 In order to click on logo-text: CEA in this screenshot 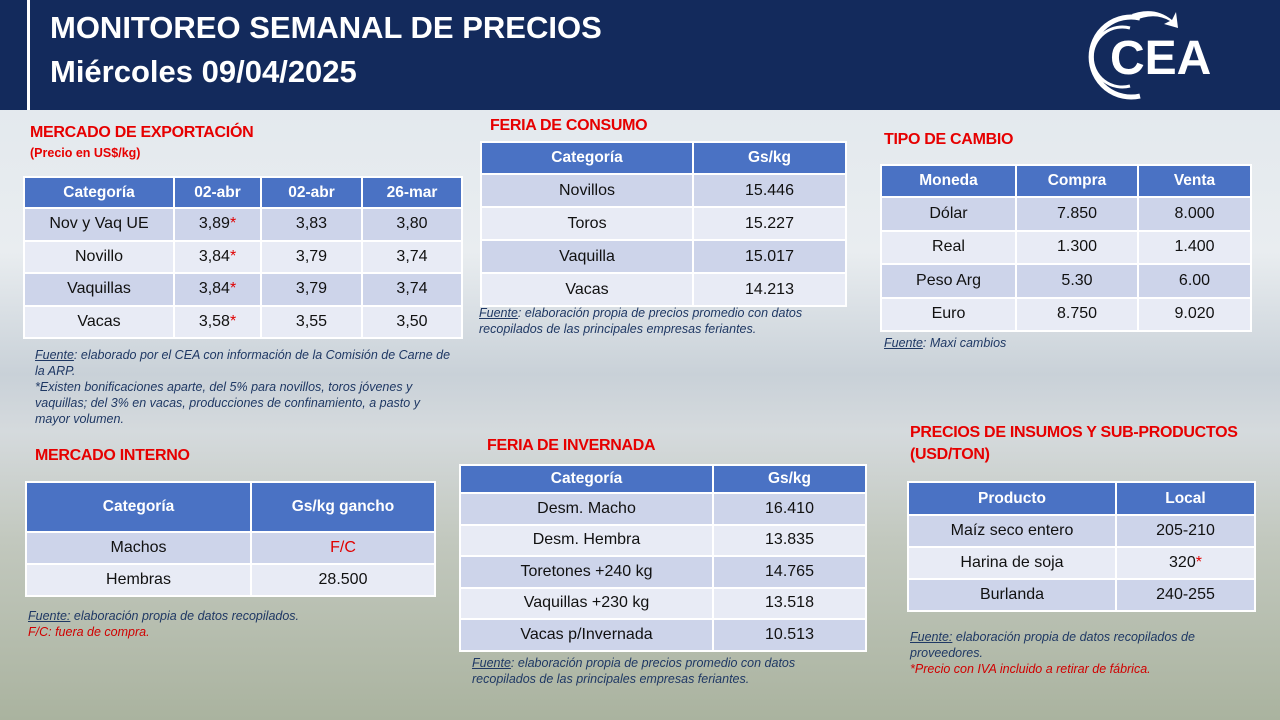, I will do `click(1160, 58)`.